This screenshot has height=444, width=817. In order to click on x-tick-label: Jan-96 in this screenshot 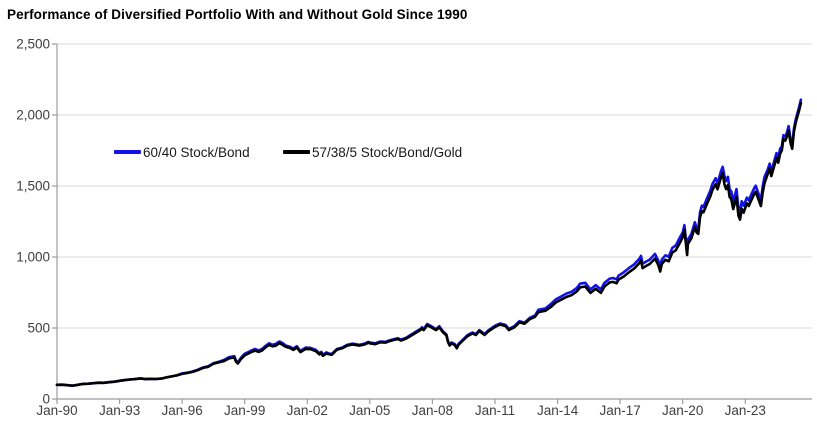, I will do `click(181, 410)`.